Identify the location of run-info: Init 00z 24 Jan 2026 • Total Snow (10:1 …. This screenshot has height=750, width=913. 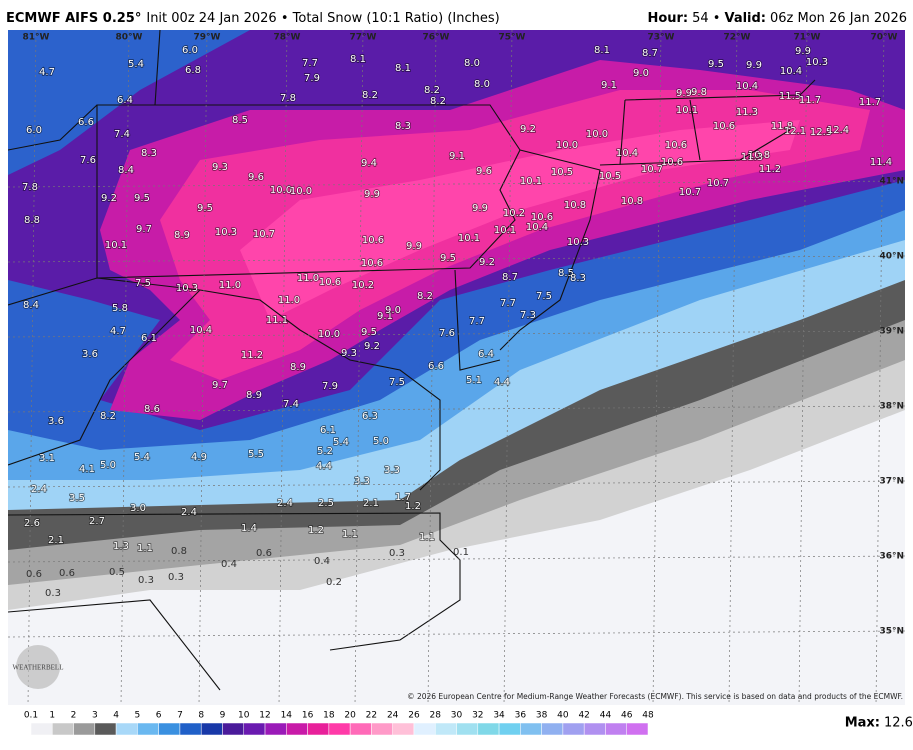
(322, 18).